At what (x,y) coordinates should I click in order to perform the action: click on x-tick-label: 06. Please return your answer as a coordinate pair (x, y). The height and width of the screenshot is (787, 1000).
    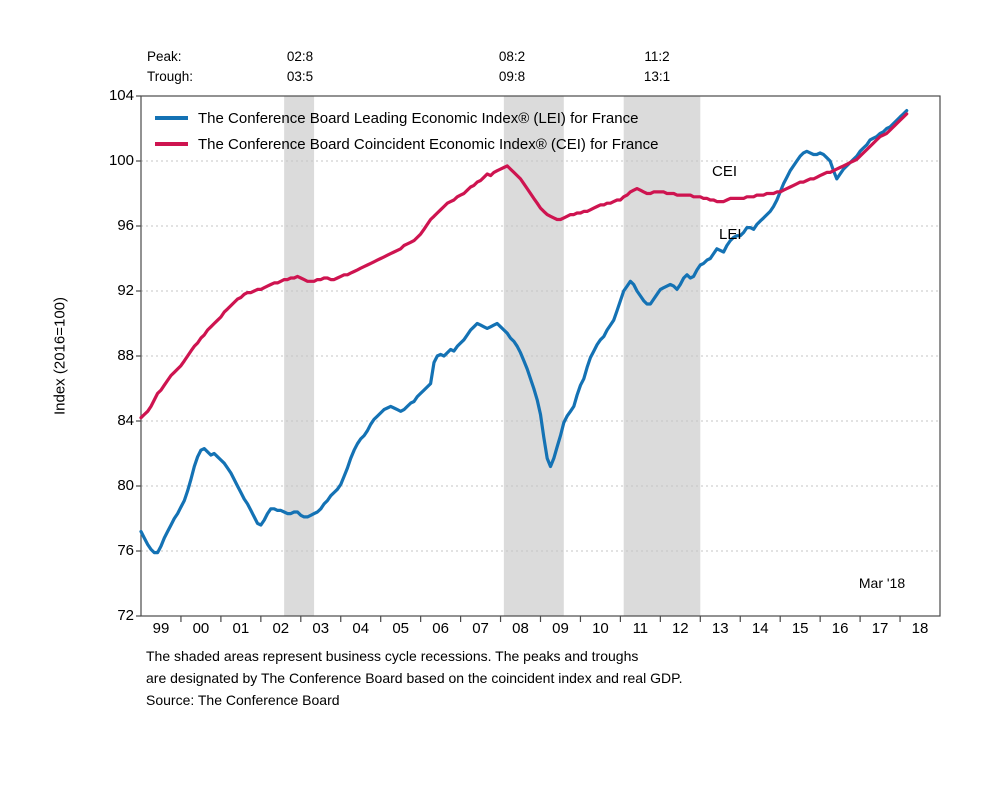
    Looking at the image, I should click on (440, 628).